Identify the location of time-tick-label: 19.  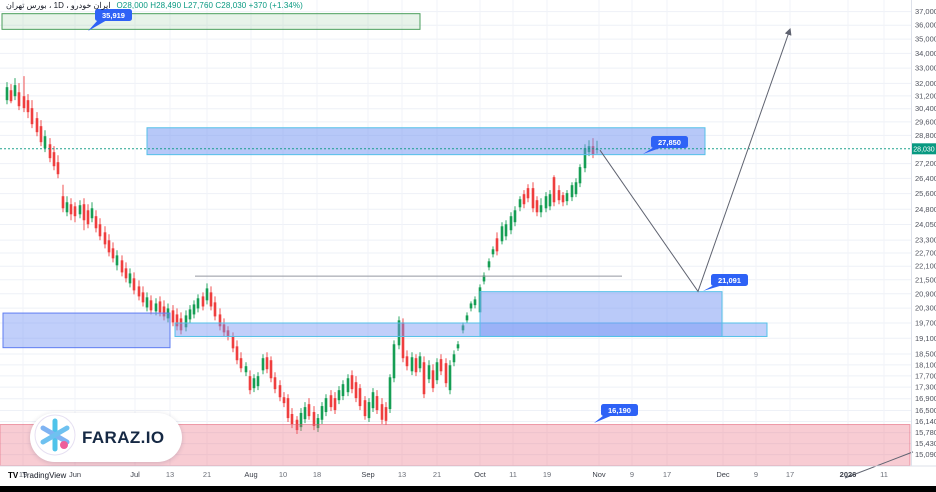
(547, 474).